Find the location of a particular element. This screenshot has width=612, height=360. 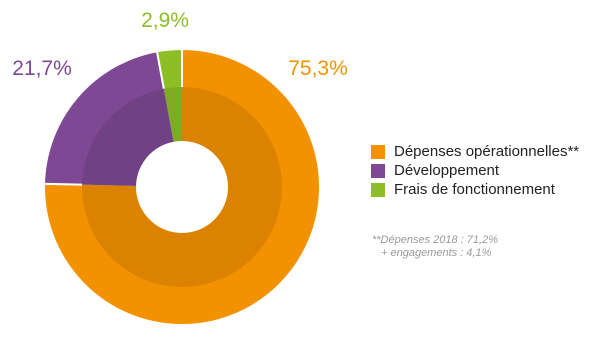

legend-item-operating-costs: Frais de fonctionnement is located at coordinates (475, 189).